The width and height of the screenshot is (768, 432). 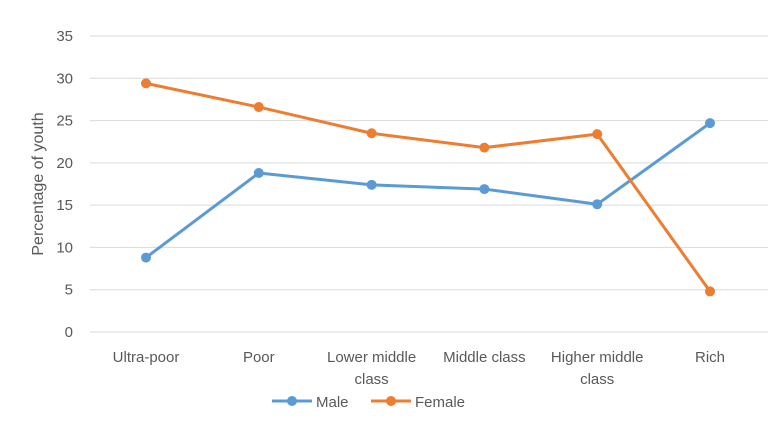 What do you see at coordinates (69, 290) in the screenshot?
I see `y-tick-label: 5` at bounding box center [69, 290].